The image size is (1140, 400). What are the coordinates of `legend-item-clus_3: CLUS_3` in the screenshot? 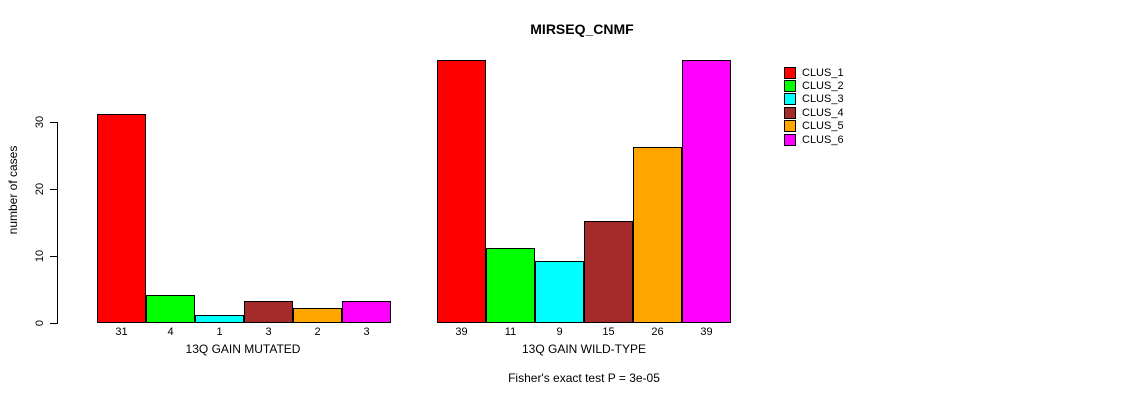 It's located at (814, 99).